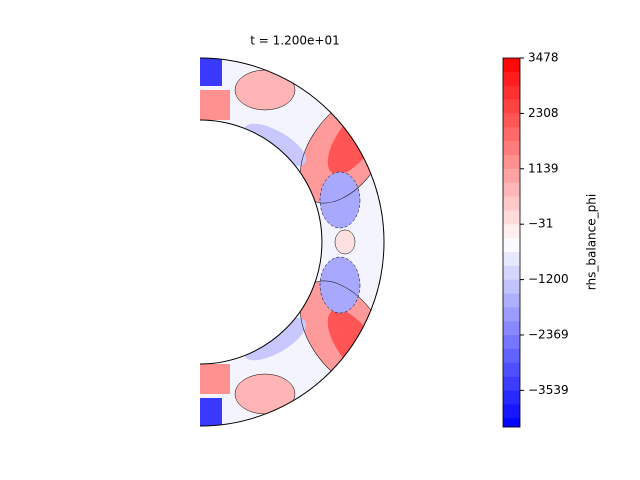 This screenshot has height=480, width=640. What do you see at coordinates (540, 224) in the screenshot?
I see `colorbar-tick-label: −31` at bounding box center [540, 224].